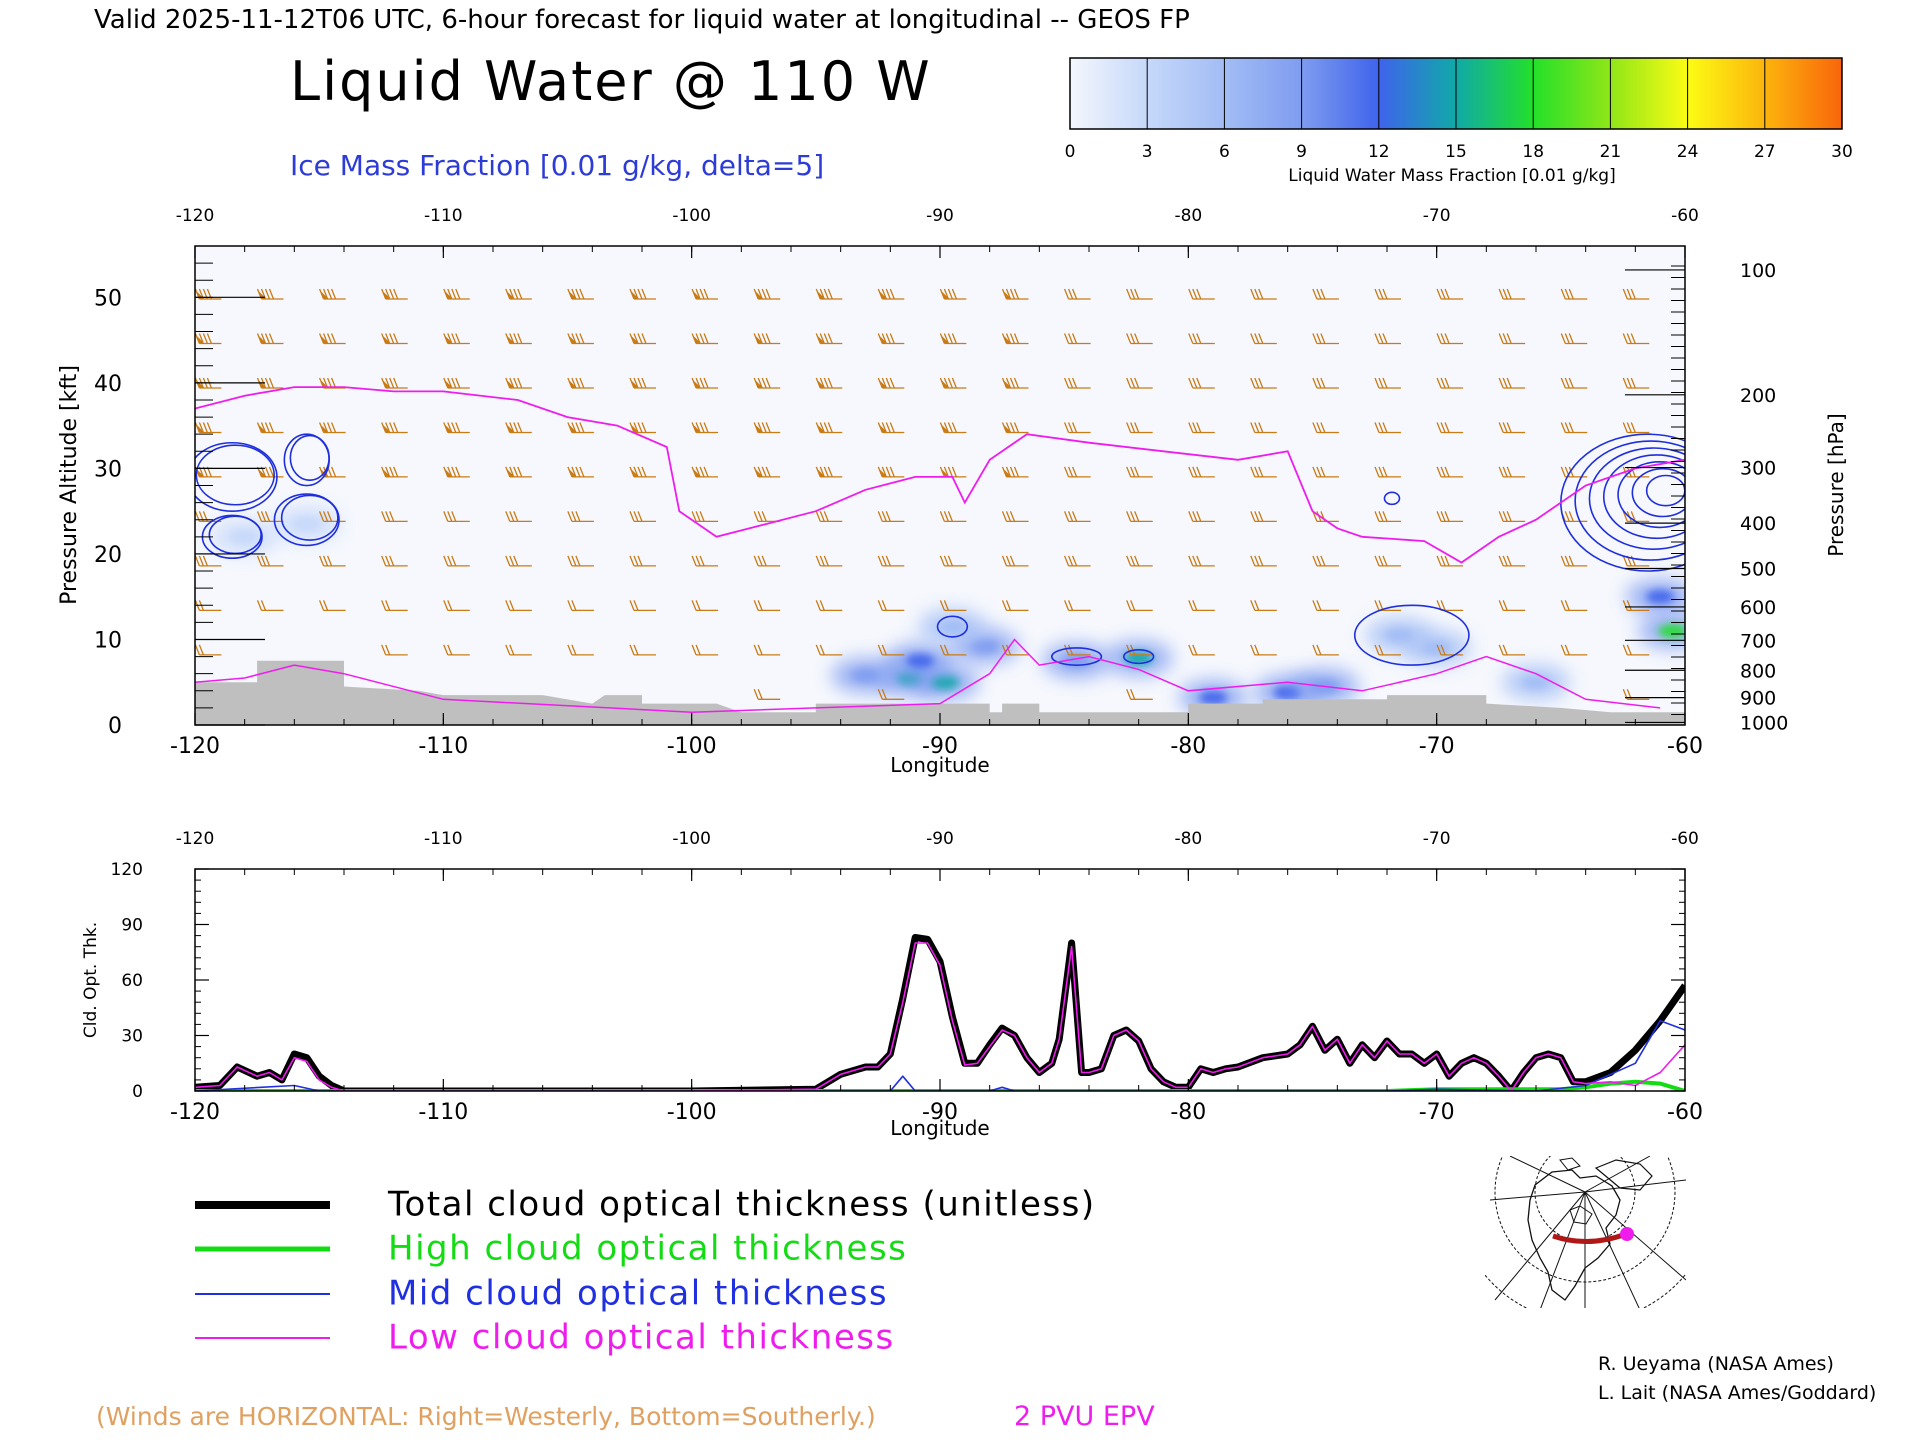 The height and width of the screenshot is (1440, 1920). Describe the element at coordinates (1758, 641) in the screenshot. I see `pressure-tick-label: 700` at that location.